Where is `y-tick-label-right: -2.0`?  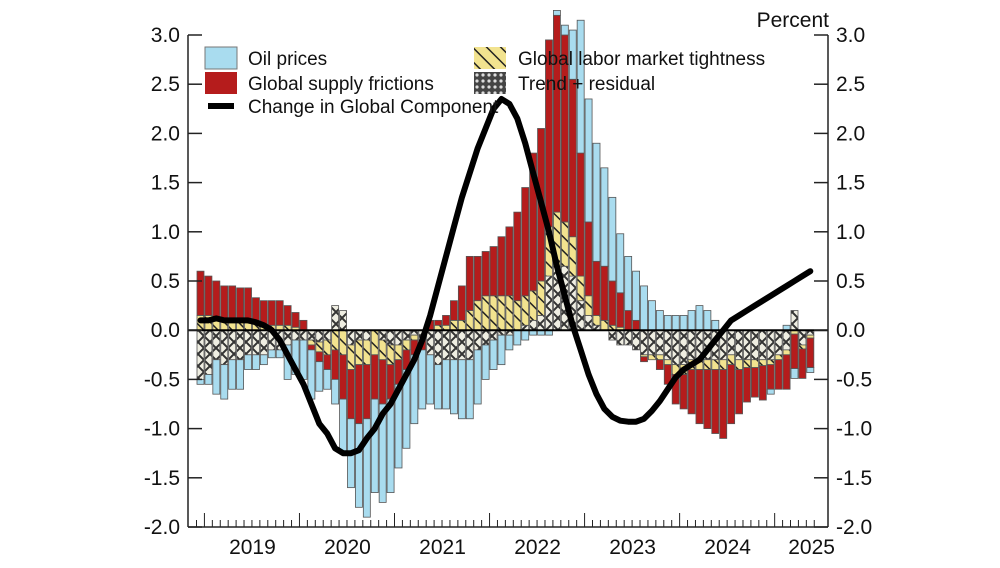
y-tick-label-right: -2.0 is located at coordinates (854, 527).